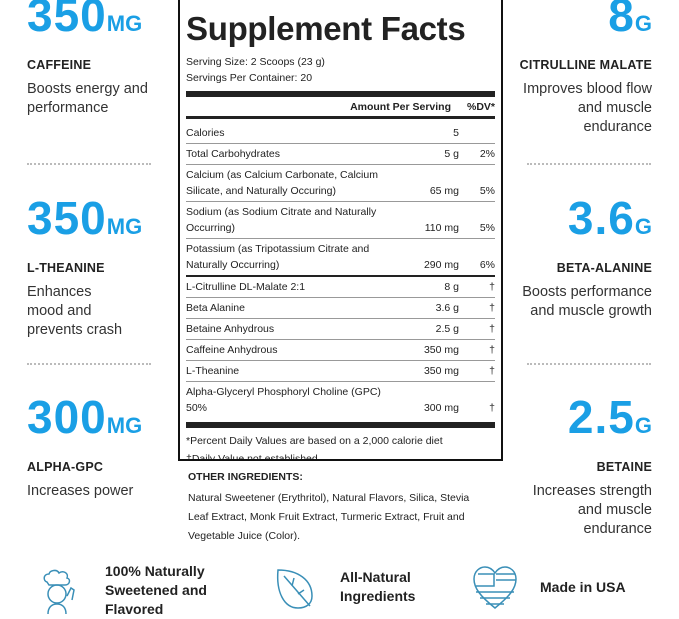 This screenshot has width=679, height=619. I want to click on panel-title: Supplement Facts, so click(326, 28).